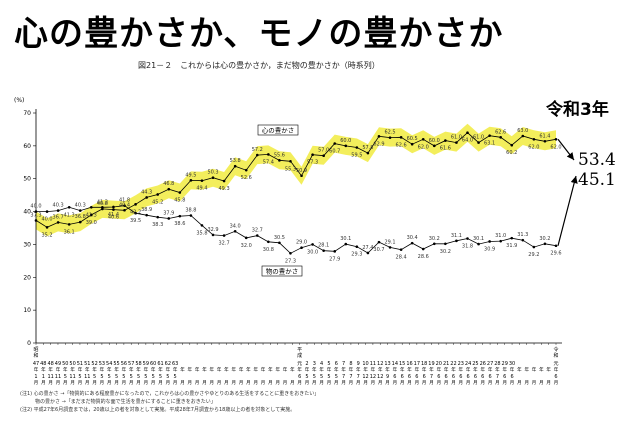 Image resolution: width=640 pixels, height=432 pixels. What do you see at coordinates (282, 271) in the screenshot?
I see `mono-series-label-box` at bounding box center [282, 271].